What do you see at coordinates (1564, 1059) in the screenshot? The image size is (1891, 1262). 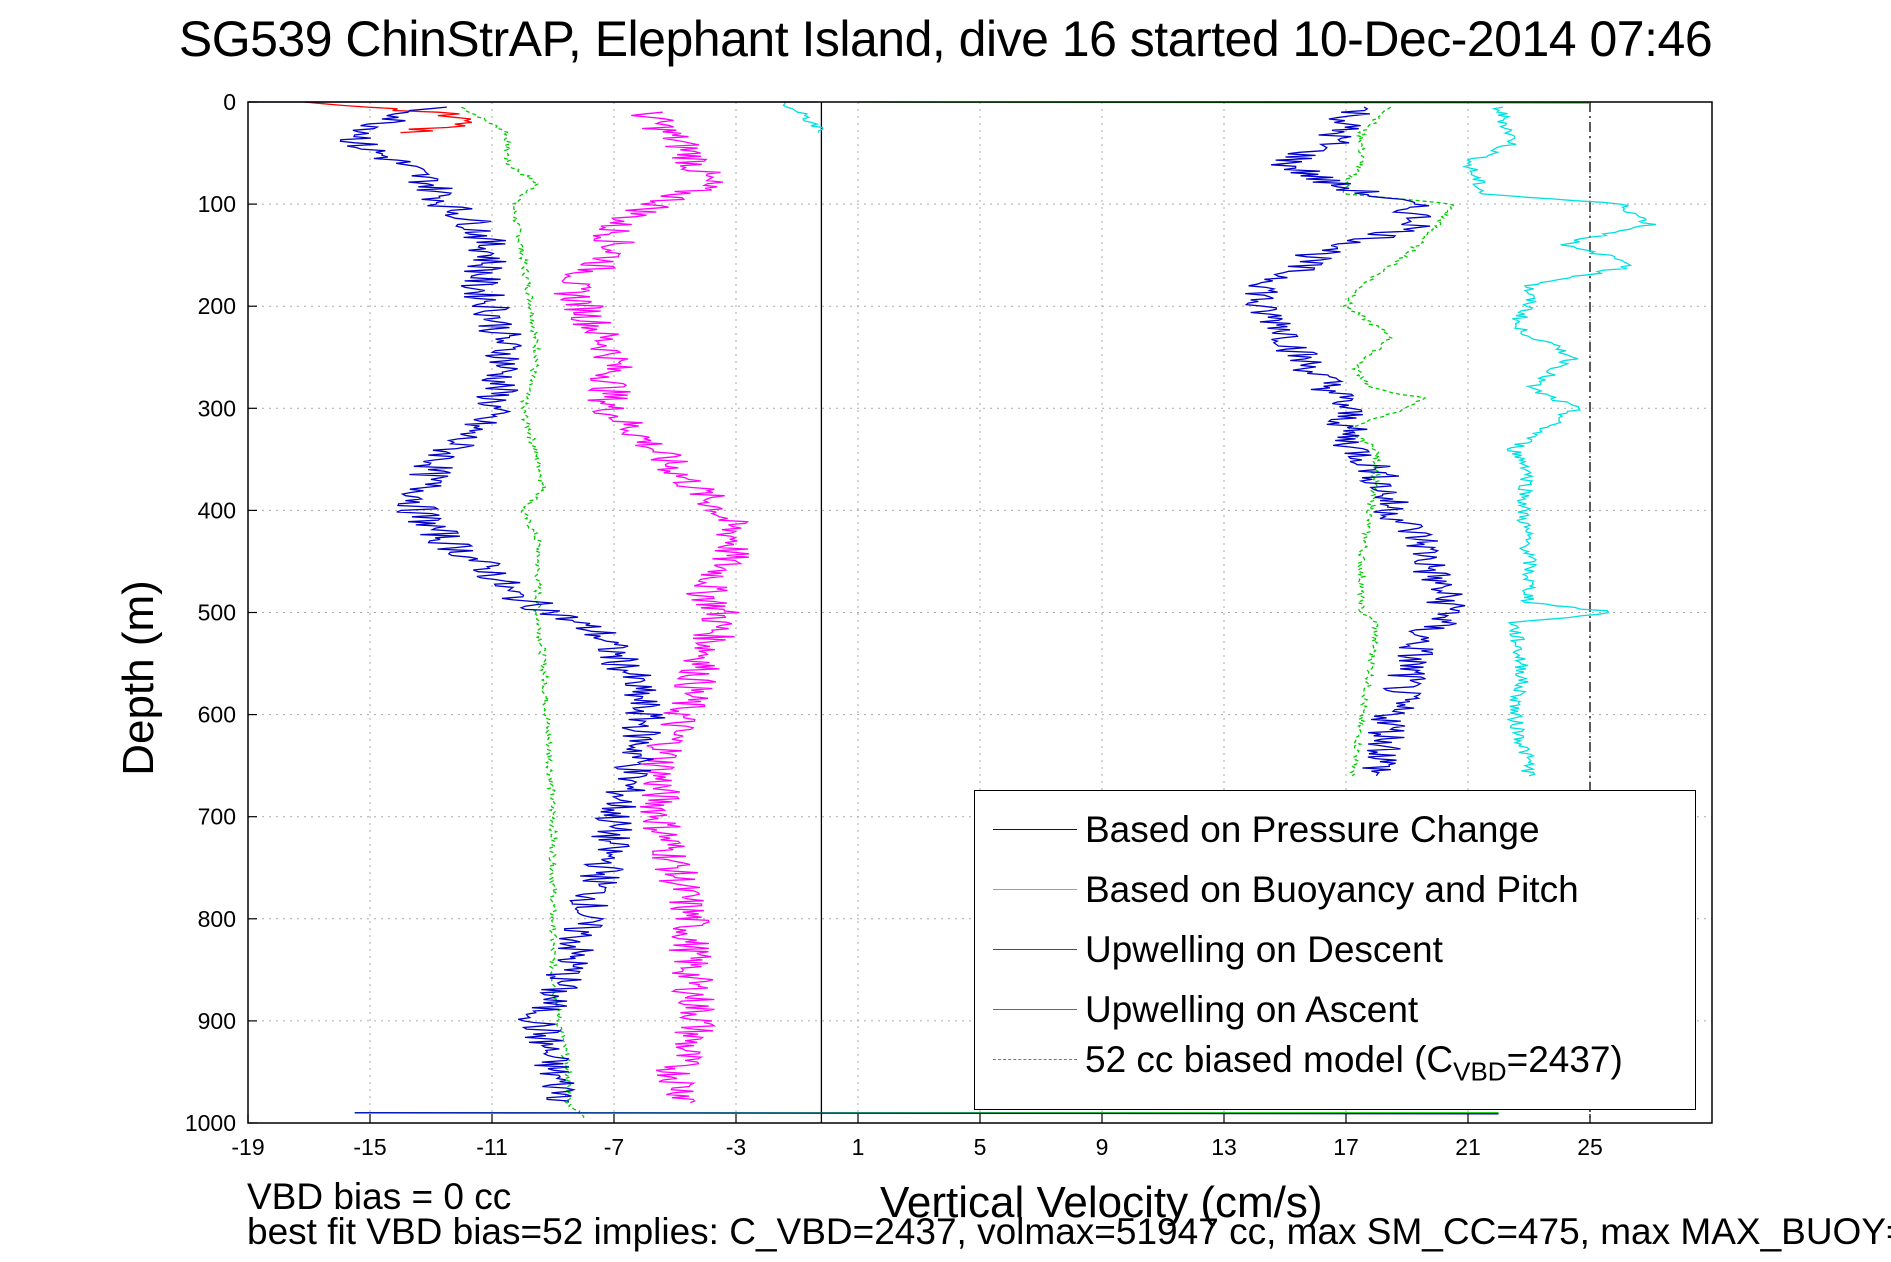 I see `legend-model-tail: =2437)` at bounding box center [1564, 1059].